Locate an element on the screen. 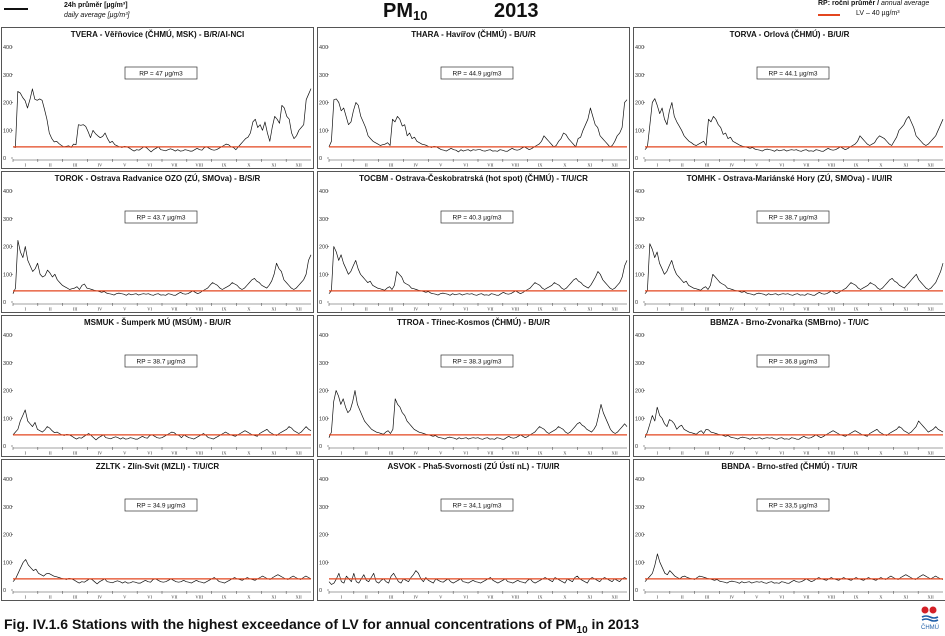 The height and width of the screenshot is (636, 945). logo-text: ČHMÚ is located at coordinates (930, 627).